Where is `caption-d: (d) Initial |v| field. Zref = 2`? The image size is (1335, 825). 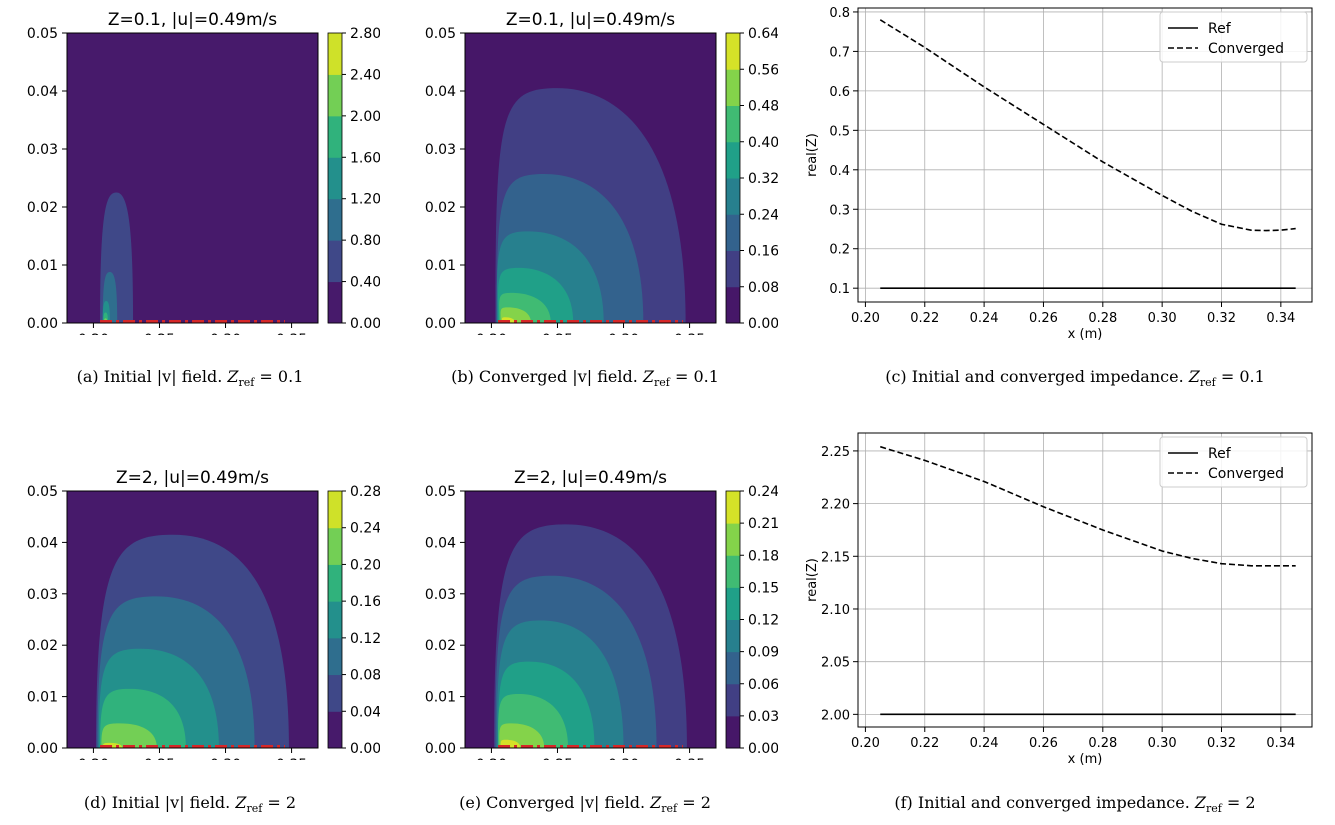 caption-d: (d) Initial |v| field. Zref = 2 is located at coordinates (190, 804).